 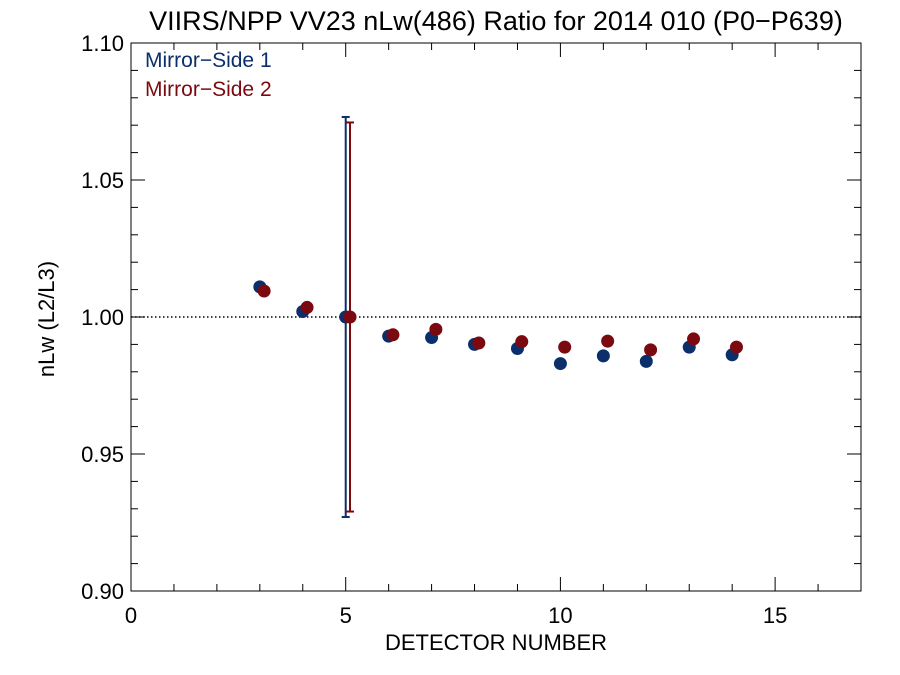 What do you see at coordinates (346, 615) in the screenshot?
I see `x-tick-label: 5` at bounding box center [346, 615].